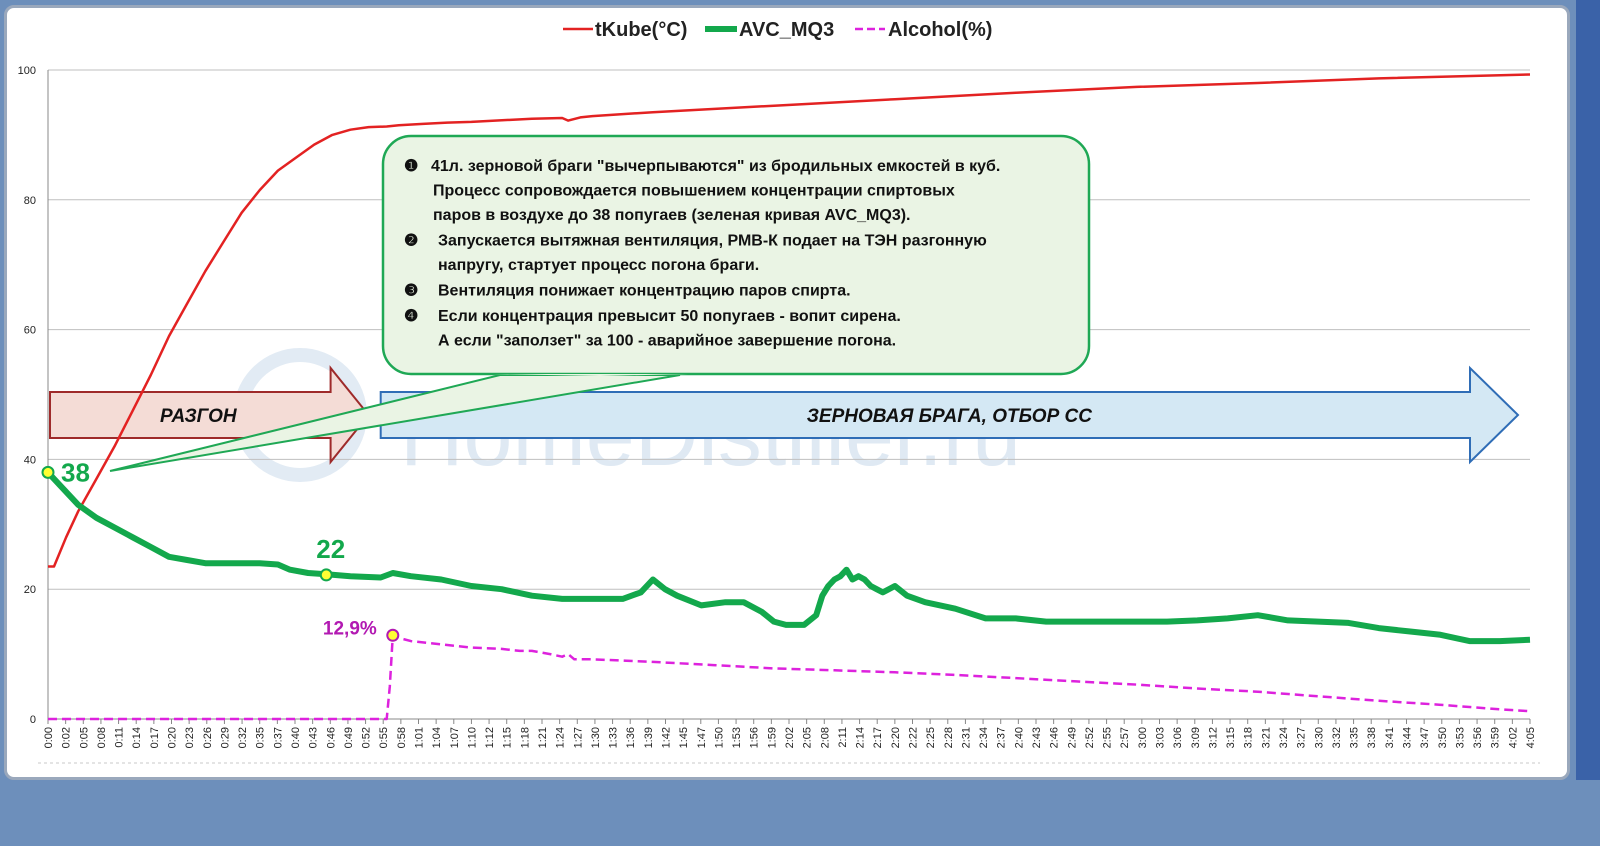  What do you see at coordinates (896, 737) in the screenshot?
I see `x-tick-label: 2:20` at bounding box center [896, 737].